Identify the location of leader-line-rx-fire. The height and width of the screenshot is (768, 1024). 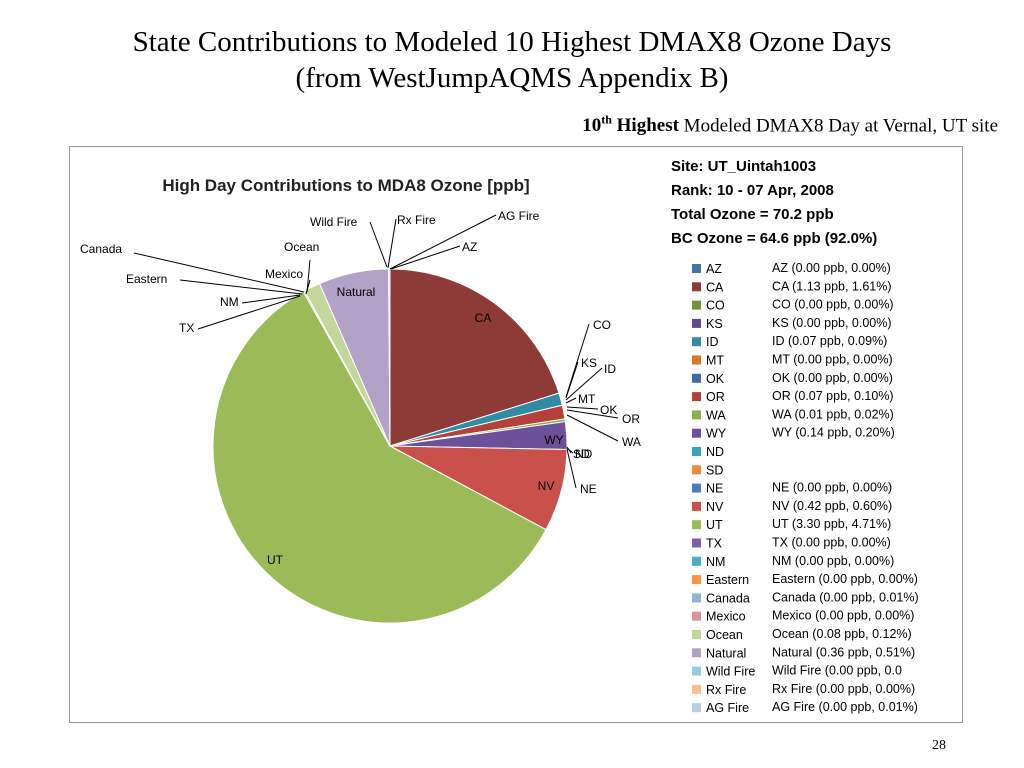
(392, 243).